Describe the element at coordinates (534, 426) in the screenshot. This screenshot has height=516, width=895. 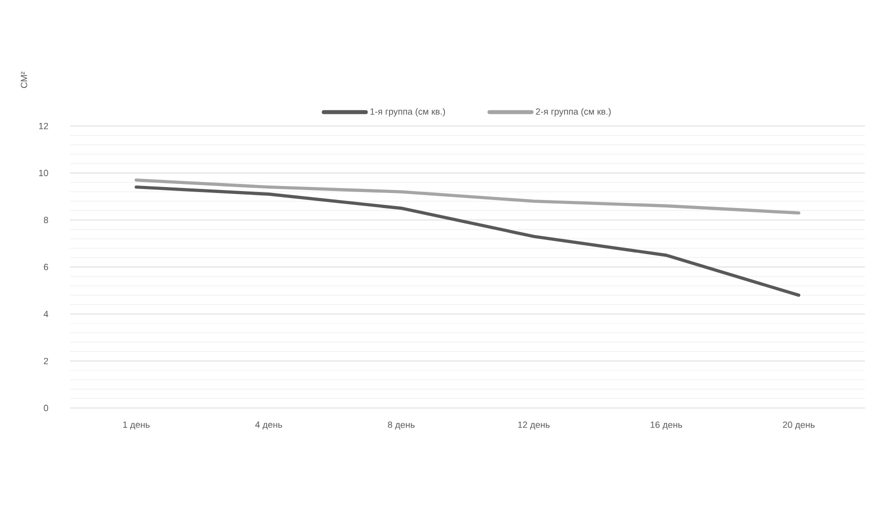
I see `x-tick-label: 12 день` at that location.